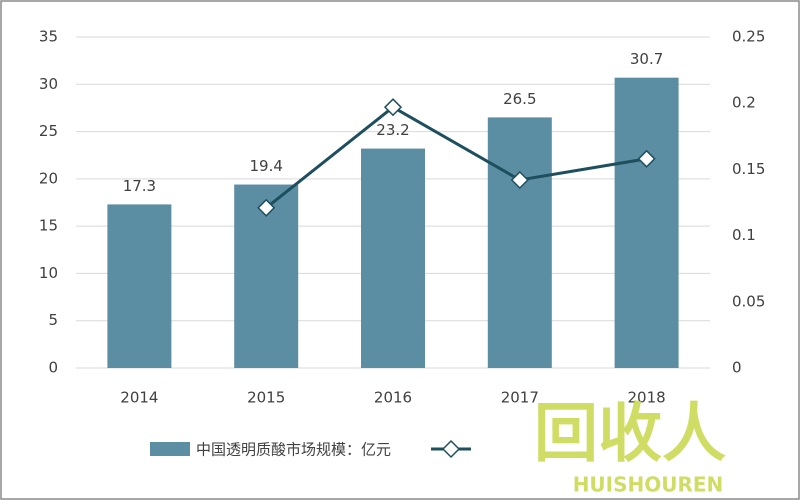 The height and width of the screenshot is (500, 800). What do you see at coordinates (646, 59) in the screenshot?
I see `data-label: 30.7` at bounding box center [646, 59].